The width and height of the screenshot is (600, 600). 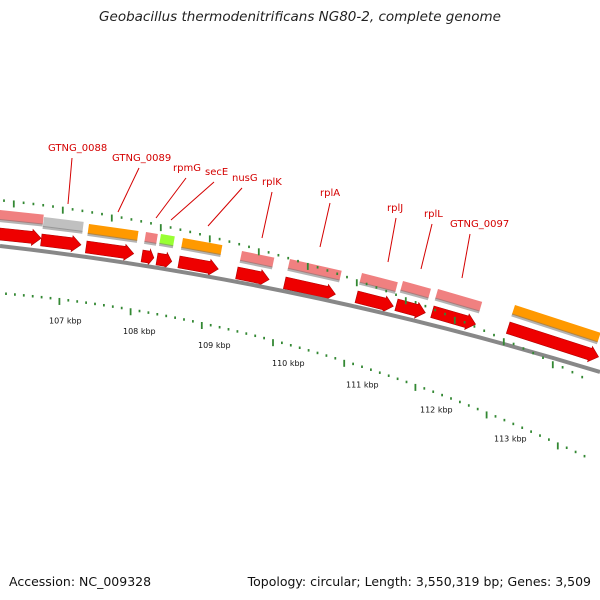 What do you see at coordinates (80, 581) in the screenshot?
I see `accession-label: Accession: NC_009328` at bounding box center [80, 581].